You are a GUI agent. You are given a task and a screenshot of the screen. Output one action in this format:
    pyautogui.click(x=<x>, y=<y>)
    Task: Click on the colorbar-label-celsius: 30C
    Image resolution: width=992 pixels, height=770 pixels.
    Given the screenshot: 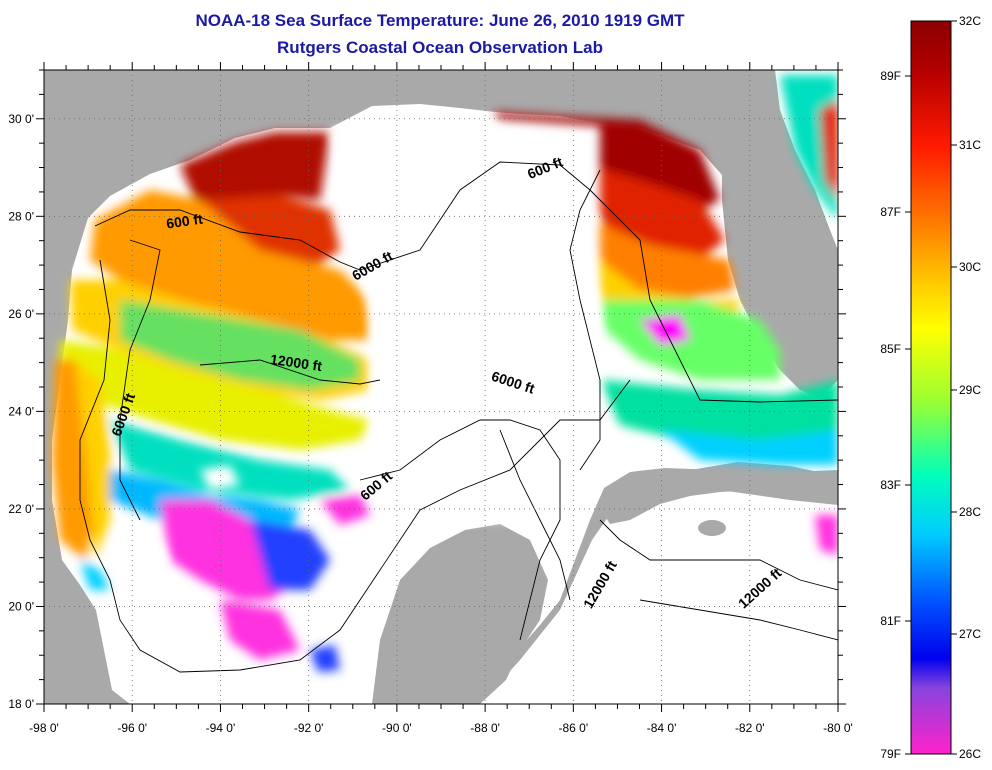 What is the action you would take?
    pyautogui.click(x=970, y=267)
    